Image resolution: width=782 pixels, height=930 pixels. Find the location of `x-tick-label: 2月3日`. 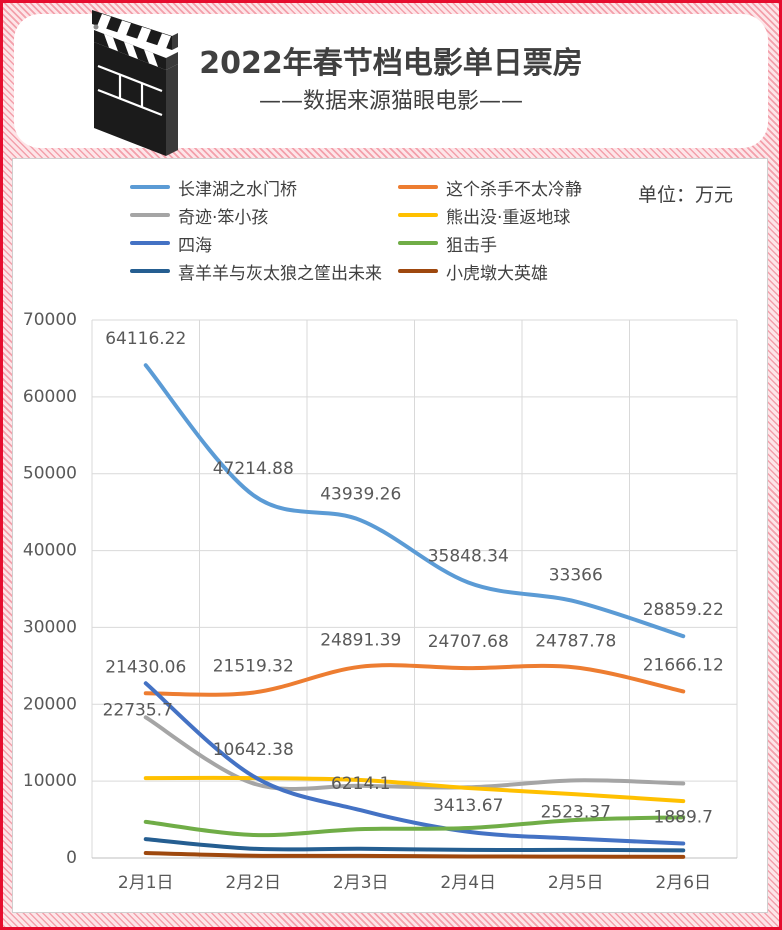

x-tick-label: 2月3日 is located at coordinates (361, 883).